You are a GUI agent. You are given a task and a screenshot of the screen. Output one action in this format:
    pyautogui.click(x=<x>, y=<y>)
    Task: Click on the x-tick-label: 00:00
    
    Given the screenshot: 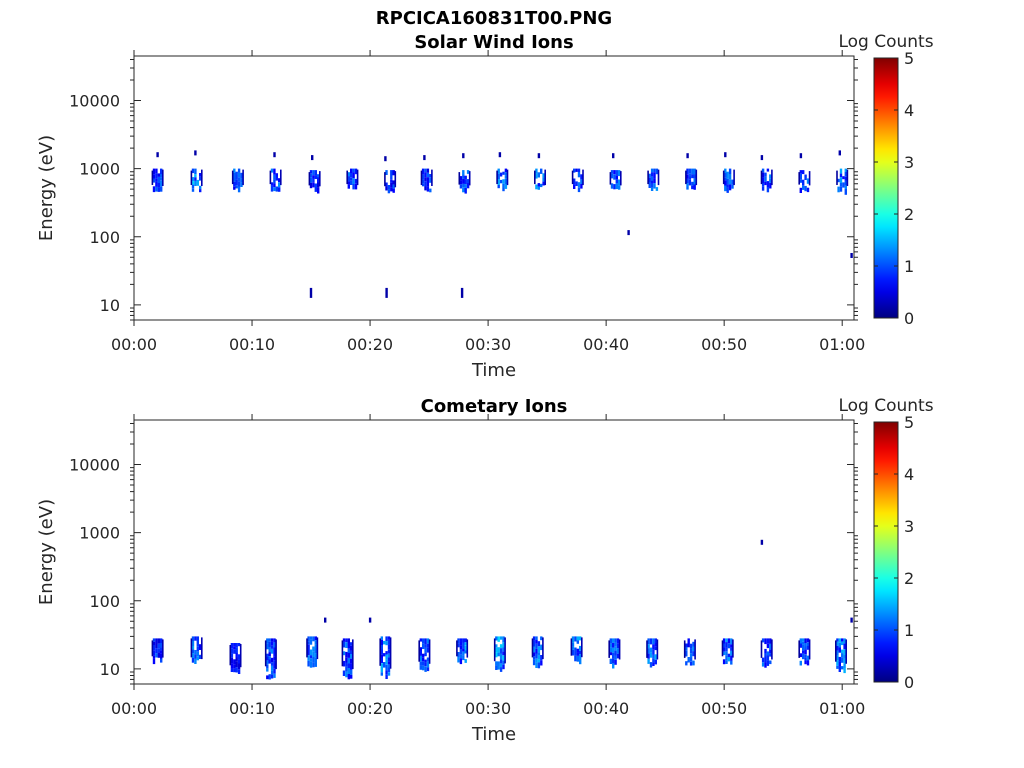 What is the action you would take?
    pyautogui.click(x=134, y=708)
    